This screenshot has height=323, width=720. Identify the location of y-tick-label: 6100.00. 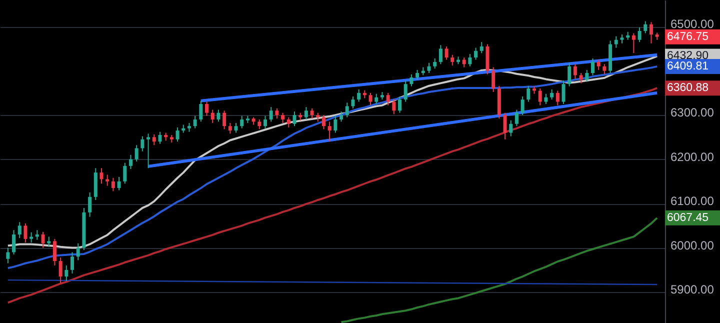
(692, 201).